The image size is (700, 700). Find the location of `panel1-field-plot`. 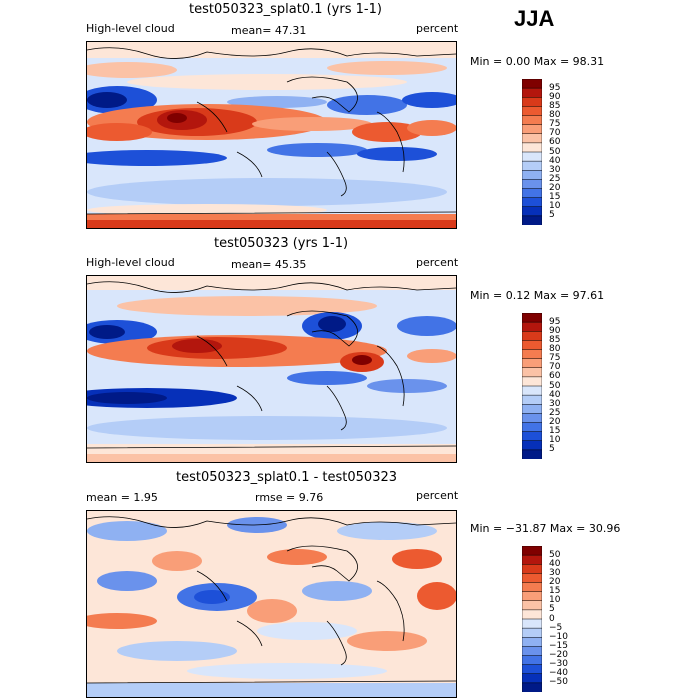

panel1-field-plot is located at coordinates (271, 135).